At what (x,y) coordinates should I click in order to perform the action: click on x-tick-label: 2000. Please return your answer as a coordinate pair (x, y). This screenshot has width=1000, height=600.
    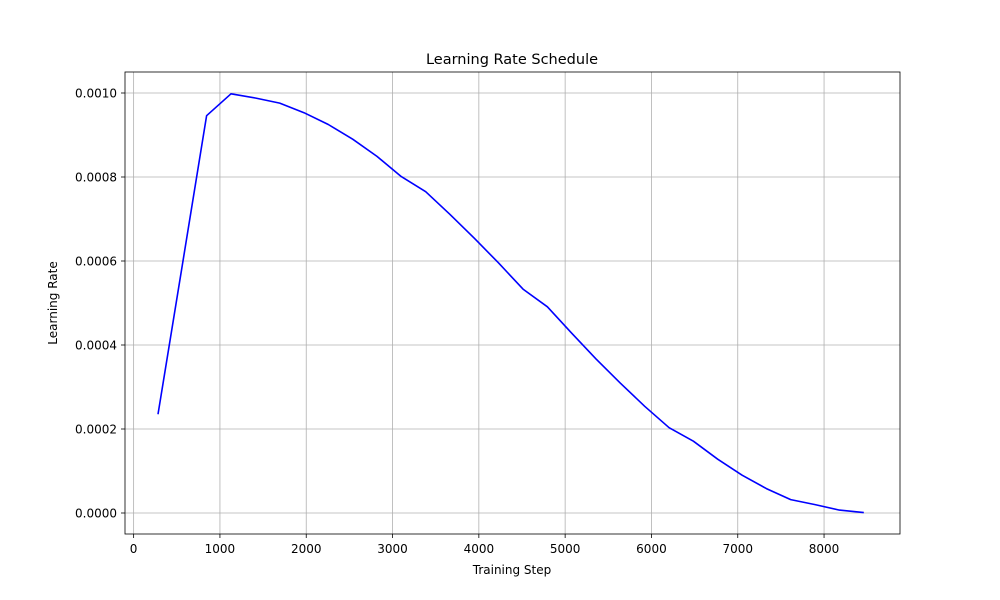
    Looking at the image, I should click on (306, 549).